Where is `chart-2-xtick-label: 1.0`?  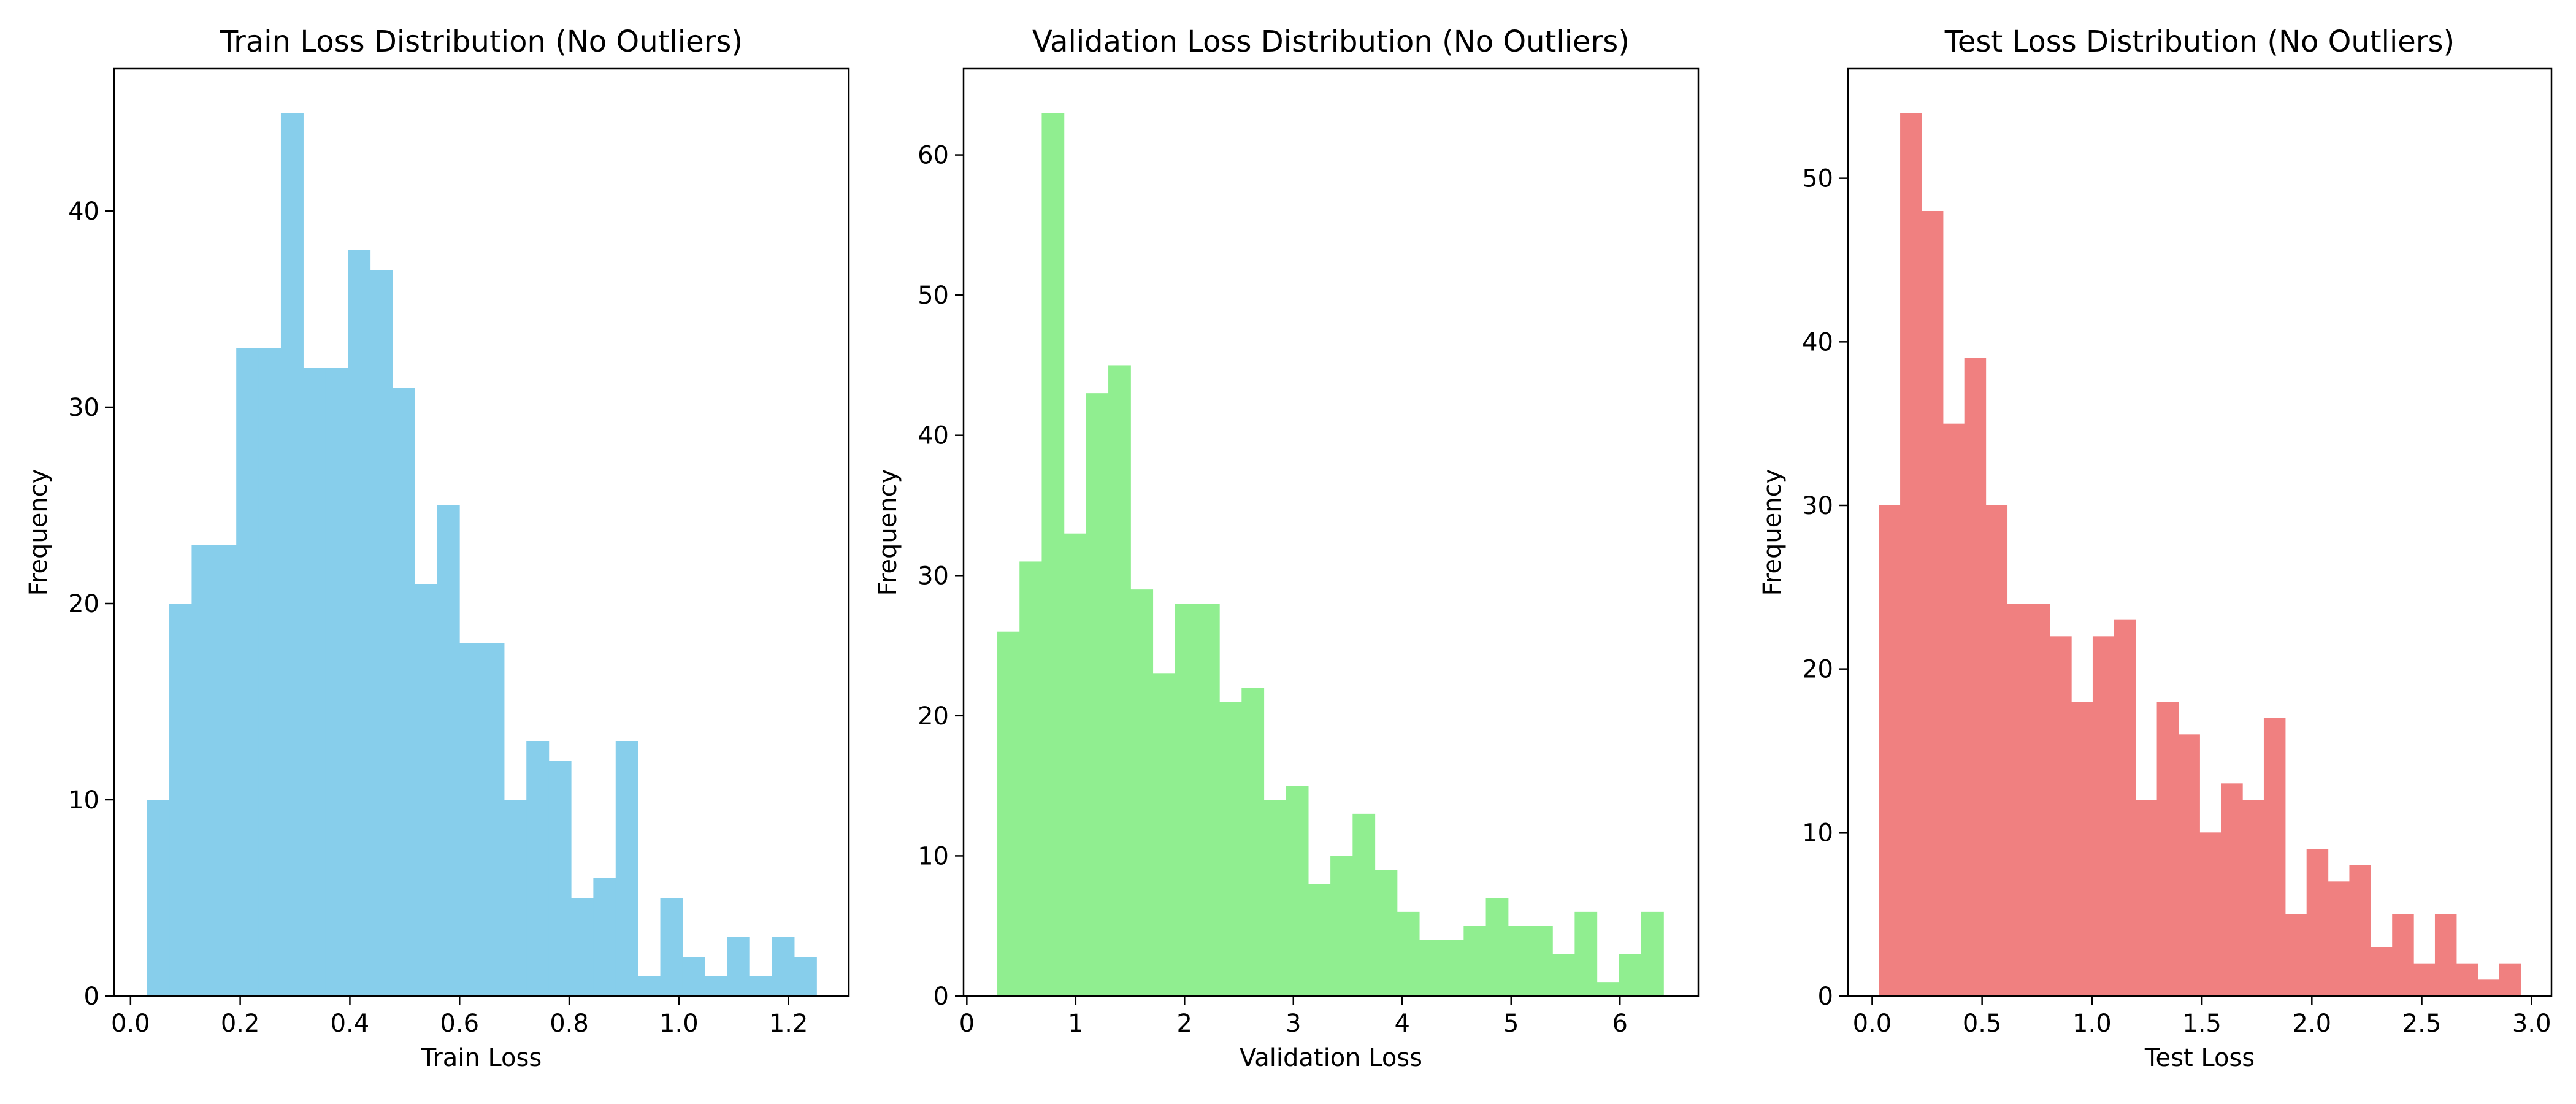
chart-2-xtick-label: 1.0 is located at coordinates (2092, 1024).